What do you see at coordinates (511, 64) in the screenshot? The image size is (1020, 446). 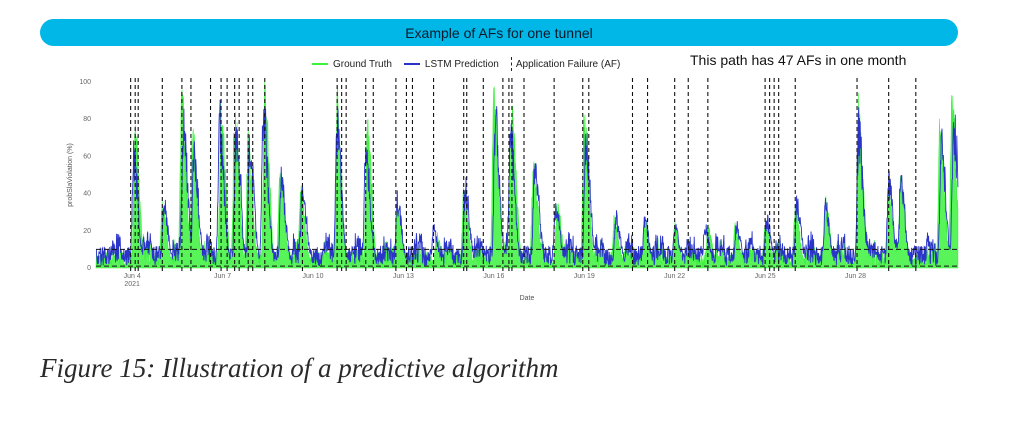 I see `dashed-line-swatch-icon` at bounding box center [511, 64].